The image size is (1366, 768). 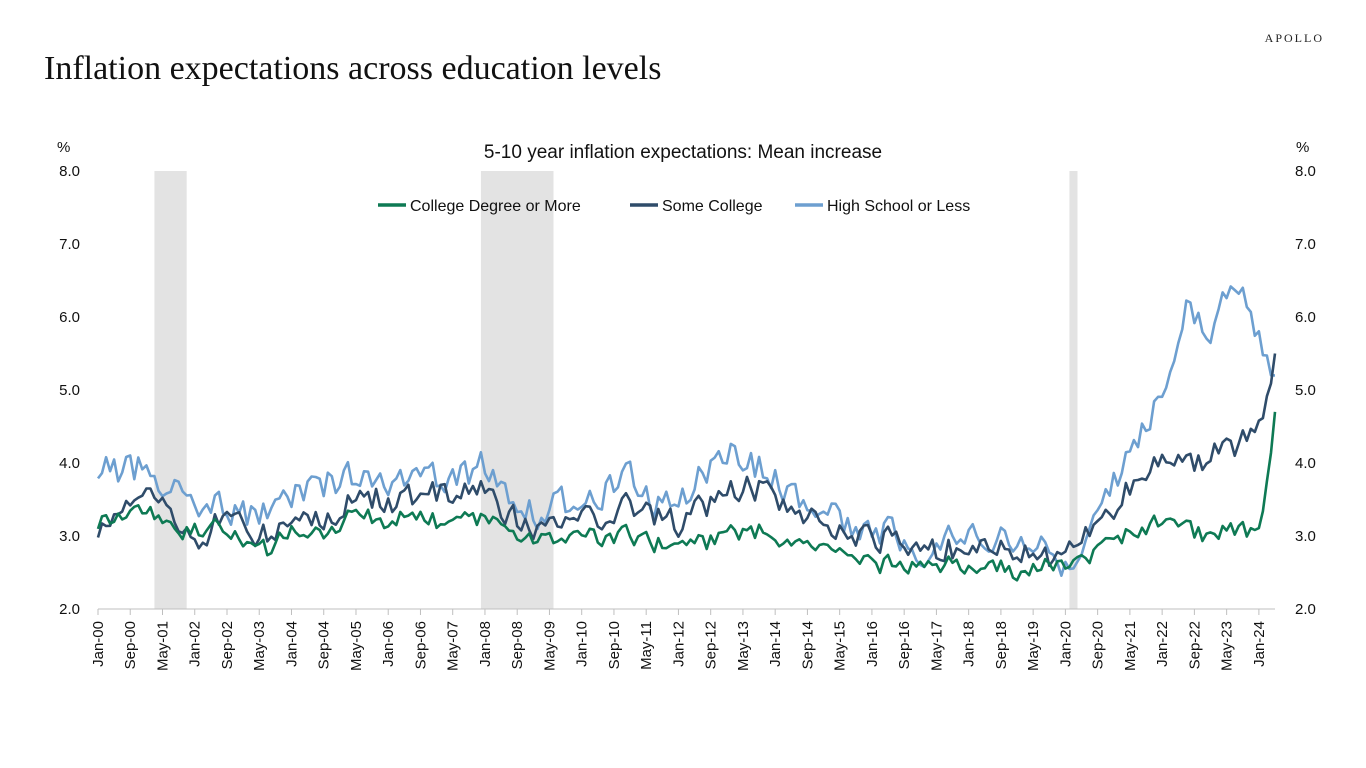 What do you see at coordinates (1001, 645) in the screenshot?
I see `x-tick-label: Sep-18` at bounding box center [1001, 645].